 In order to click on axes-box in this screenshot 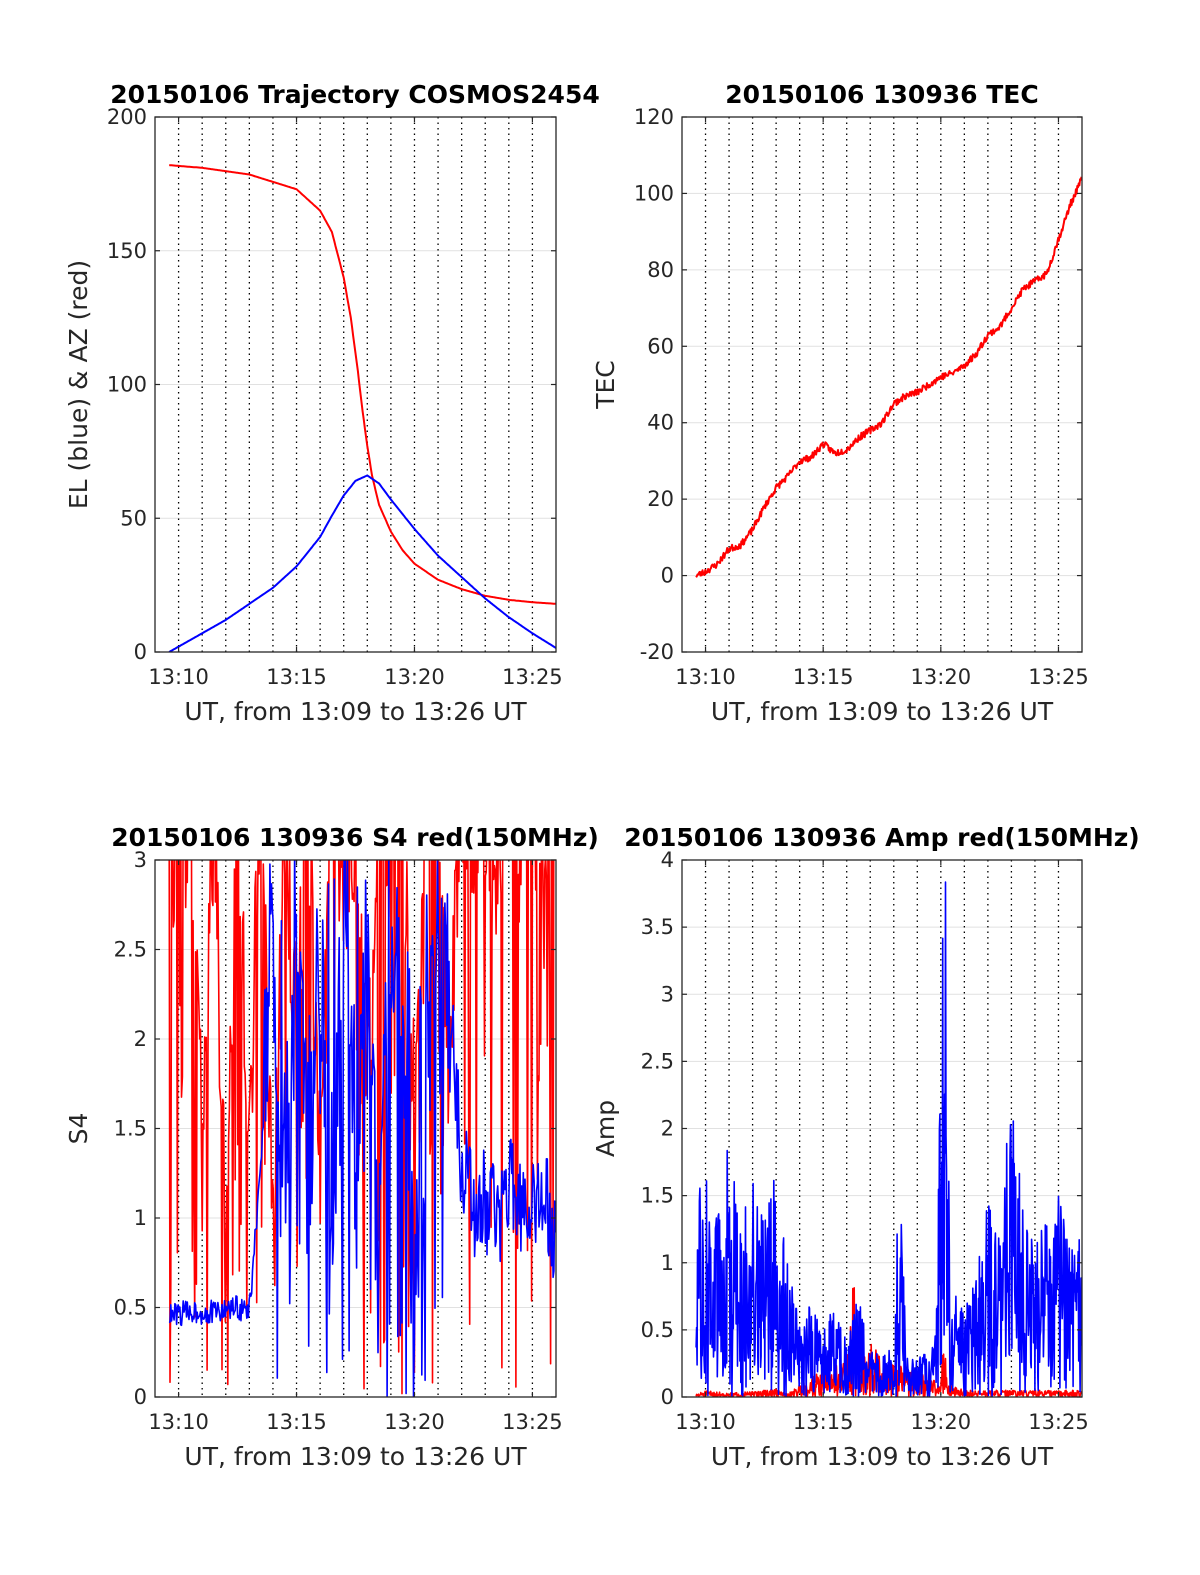, I will do `click(882, 384)`.